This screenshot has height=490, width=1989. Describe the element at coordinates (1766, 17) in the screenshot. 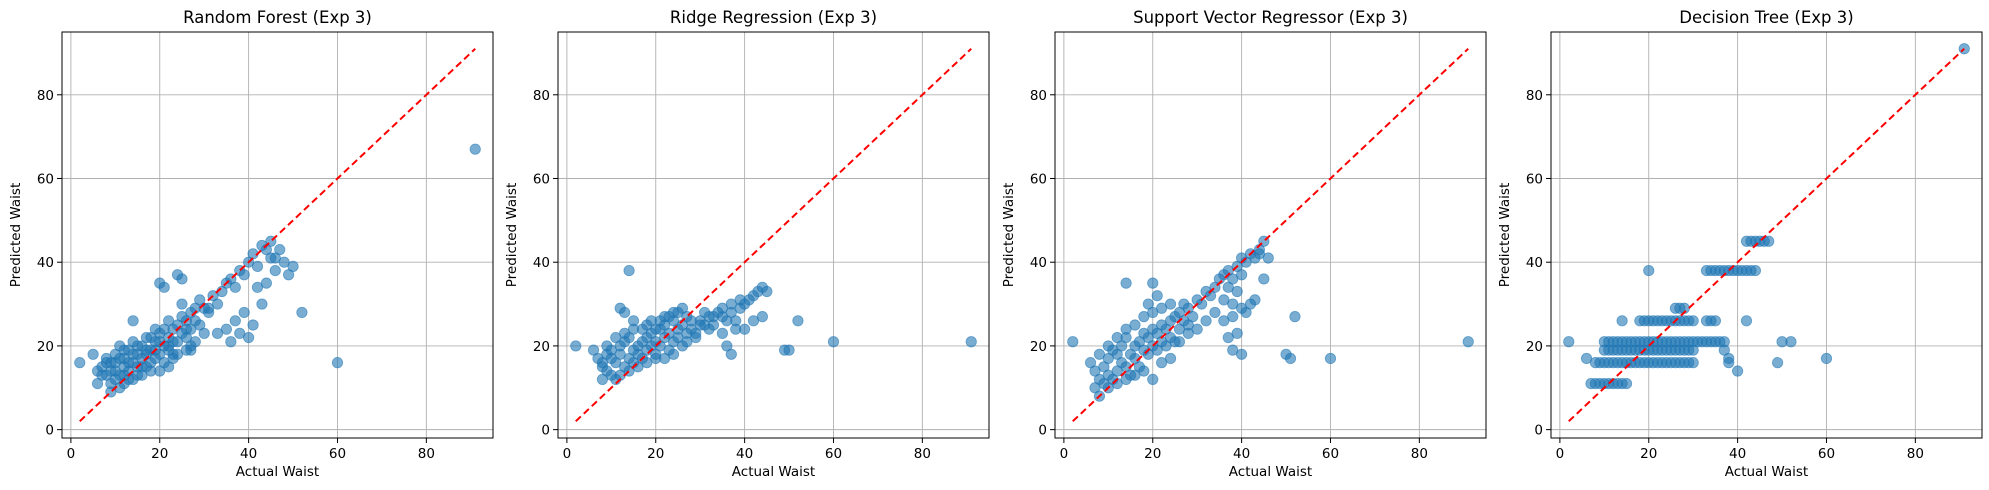

I see `chart-title: Decision Tree (Exp 3)` at that location.